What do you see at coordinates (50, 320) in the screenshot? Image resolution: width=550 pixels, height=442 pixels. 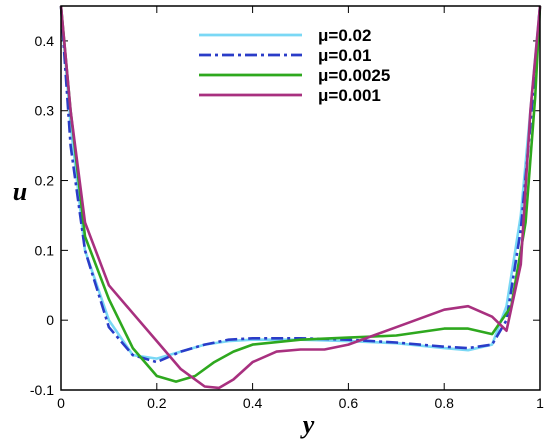 I see `y-tick-label: 0` at bounding box center [50, 320].